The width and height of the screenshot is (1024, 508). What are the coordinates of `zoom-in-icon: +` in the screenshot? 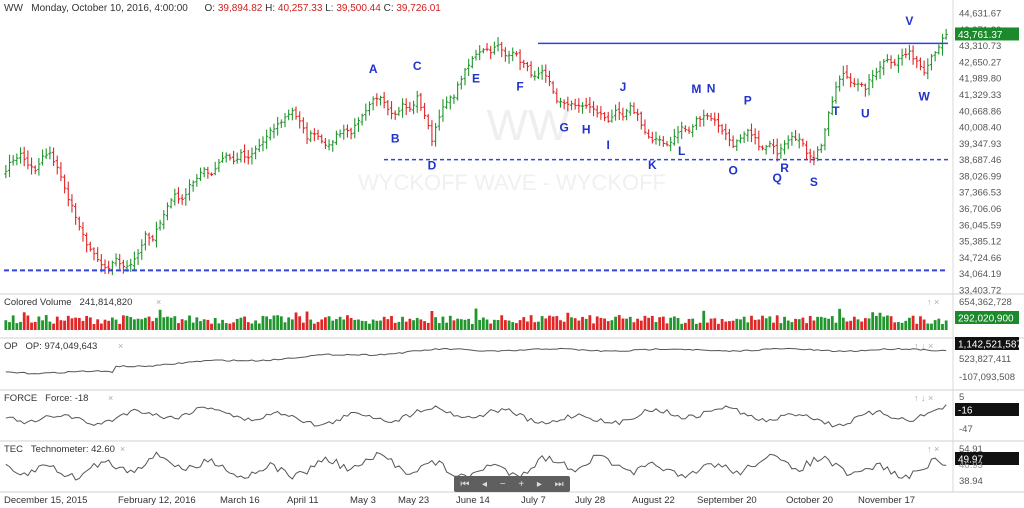 It's located at (521, 484).